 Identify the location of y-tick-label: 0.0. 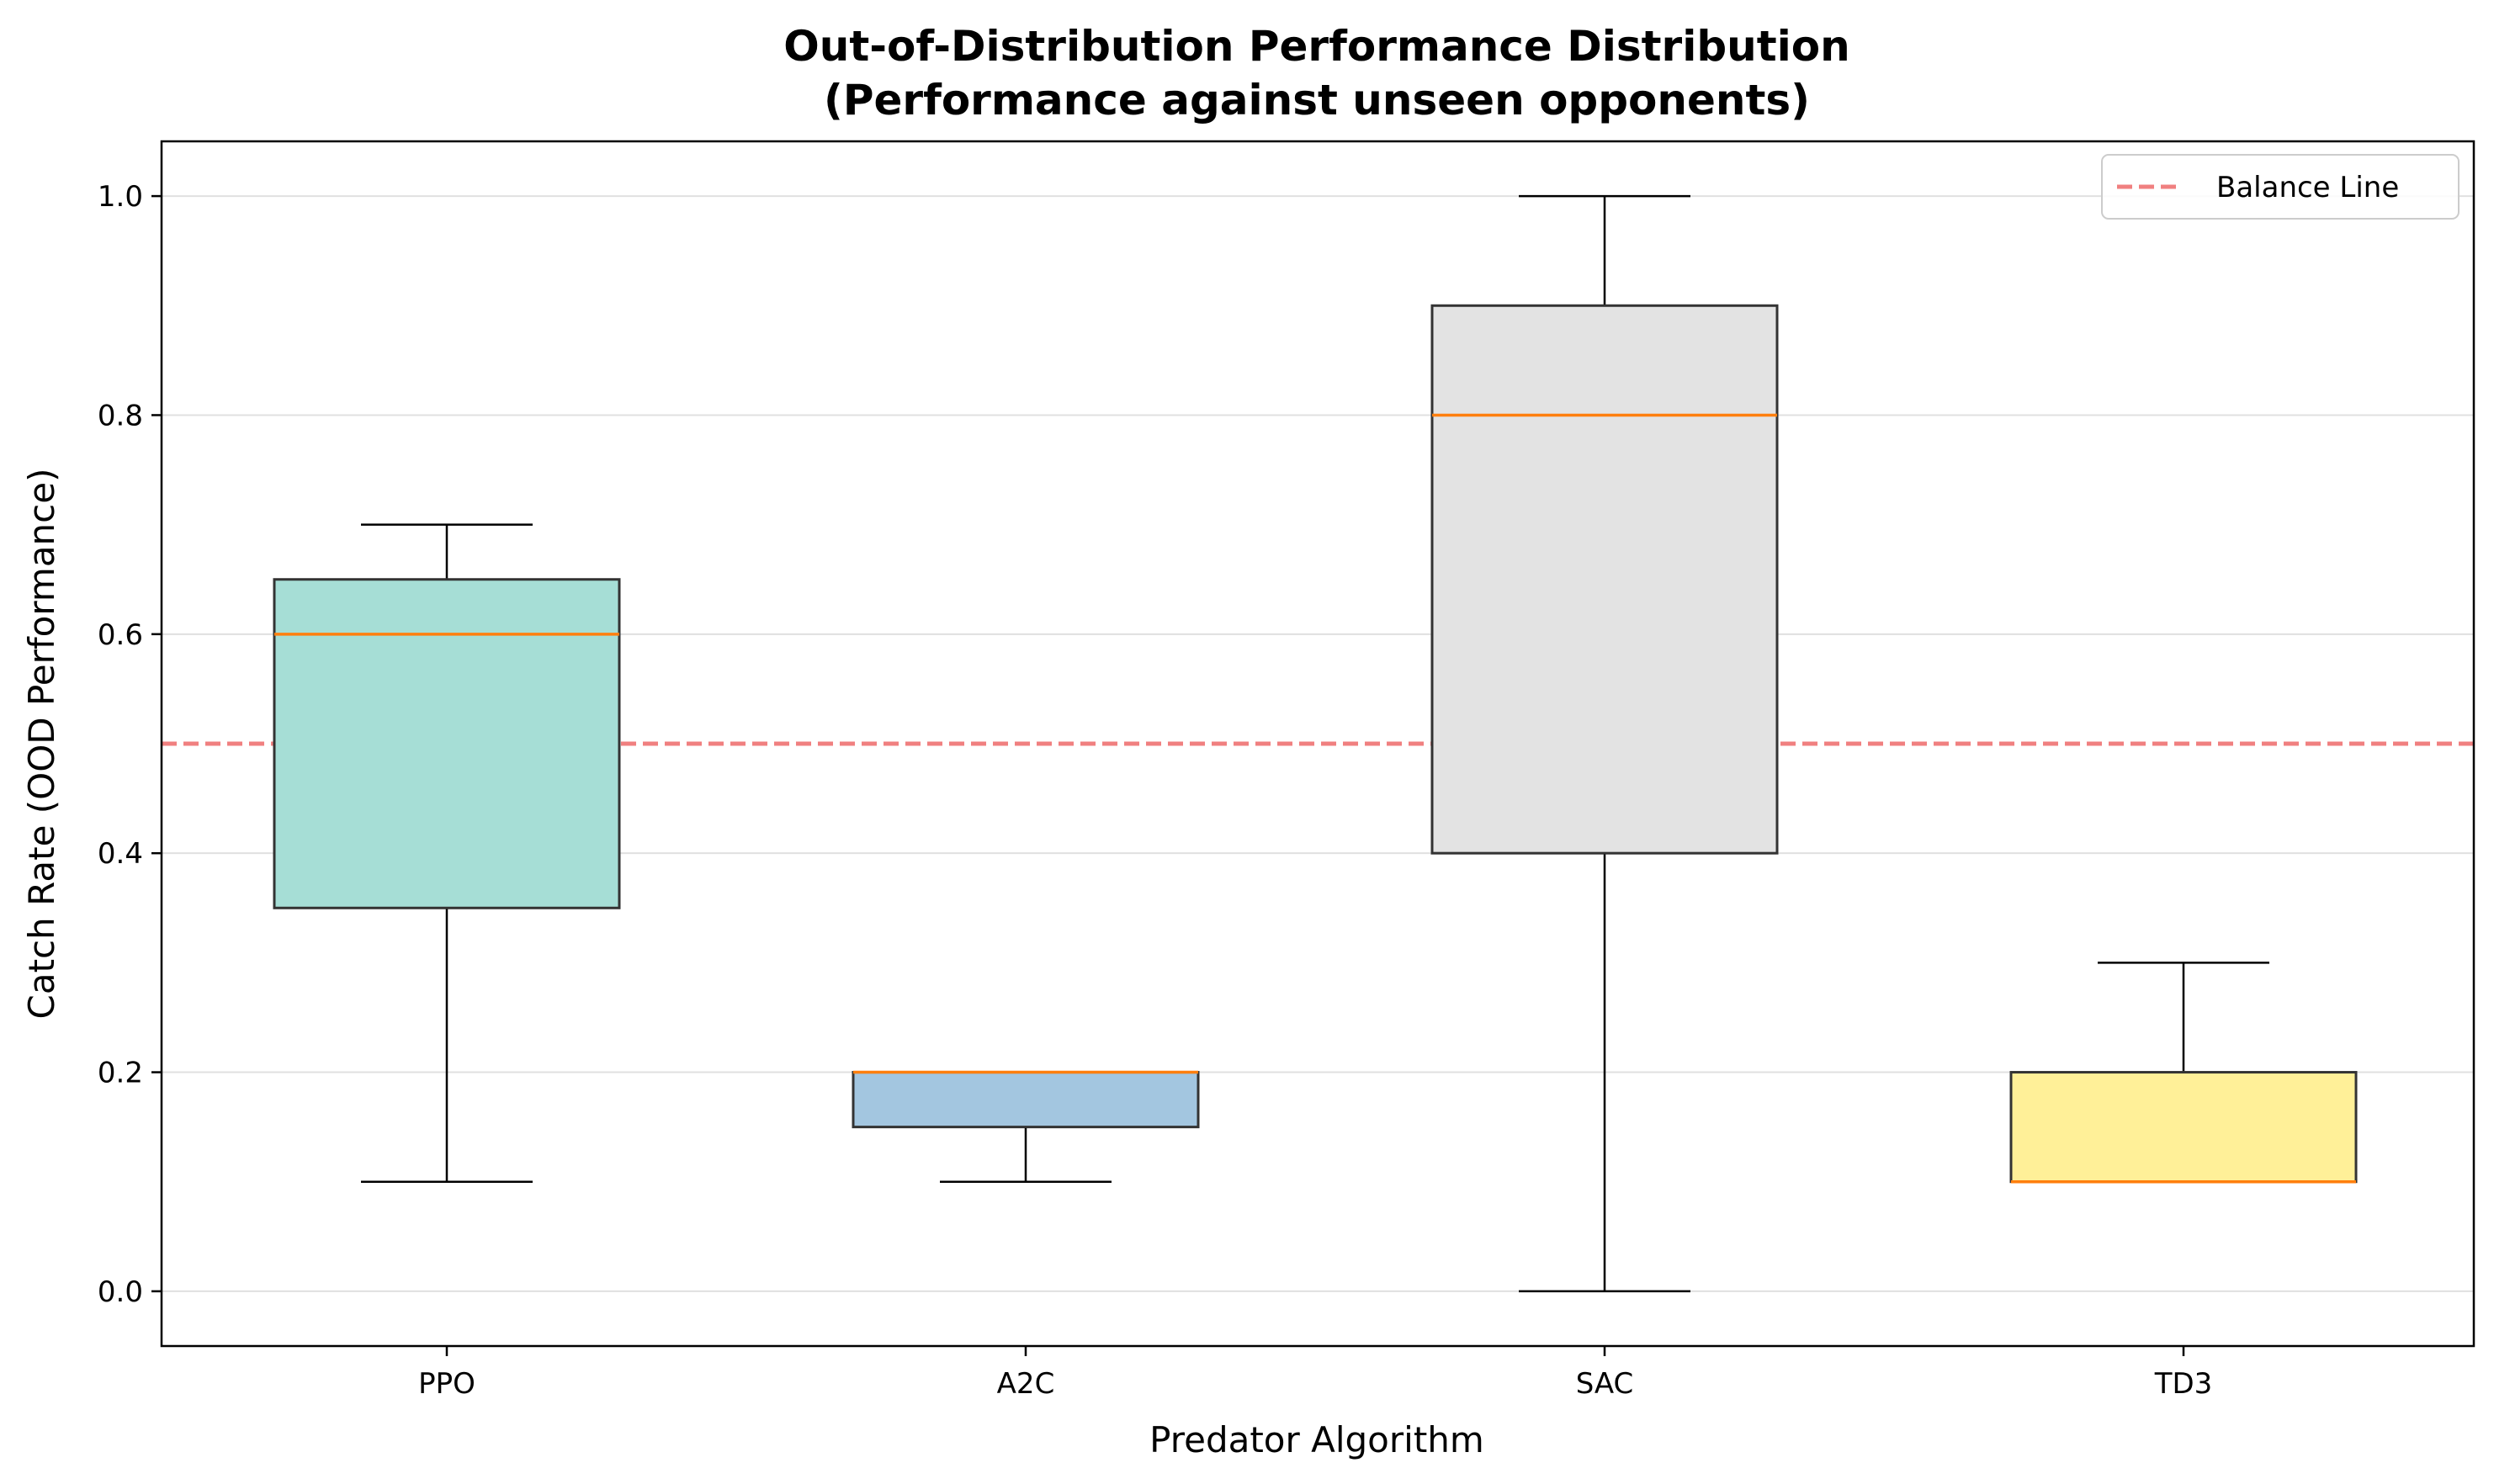
(121, 1292).